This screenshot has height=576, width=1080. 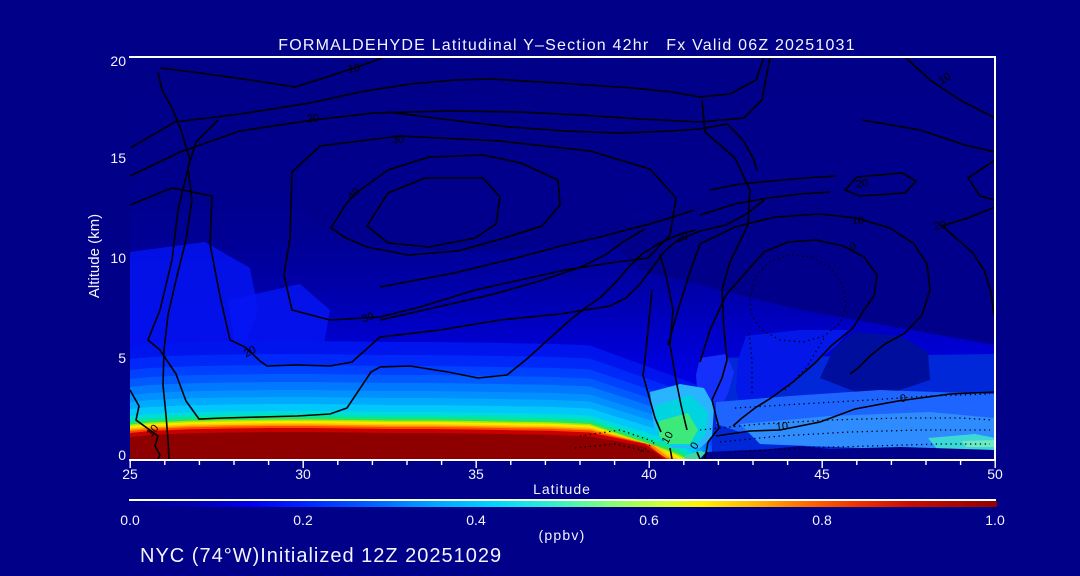 What do you see at coordinates (649, 474) in the screenshot?
I see `svg-text: 40` at bounding box center [649, 474].